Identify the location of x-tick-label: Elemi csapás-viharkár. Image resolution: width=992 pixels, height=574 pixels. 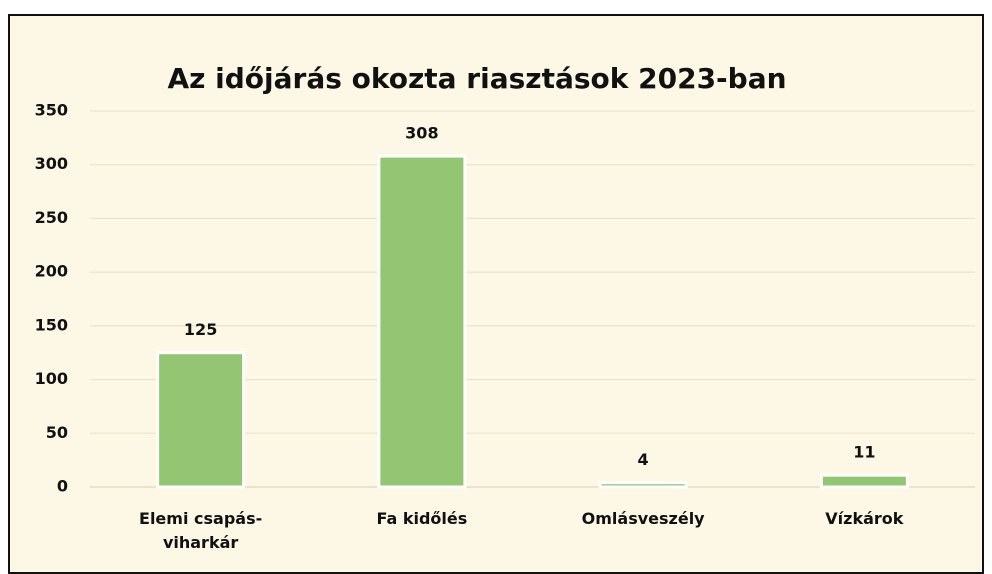
(201, 530).